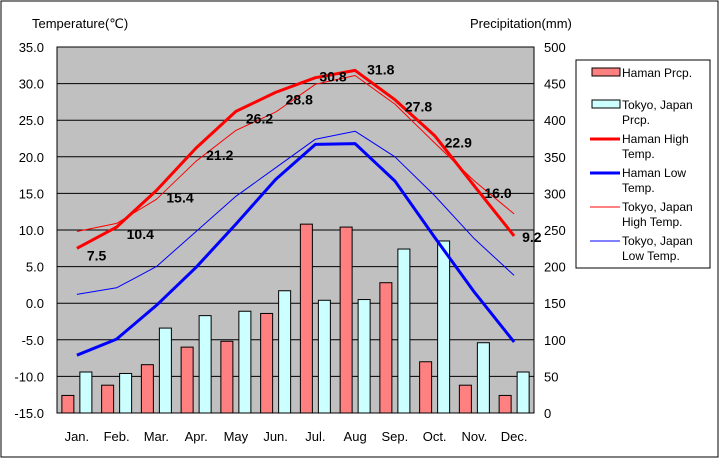 The height and width of the screenshot is (460, 720). I want to click on data-label: 15.4, so click(179, 197).